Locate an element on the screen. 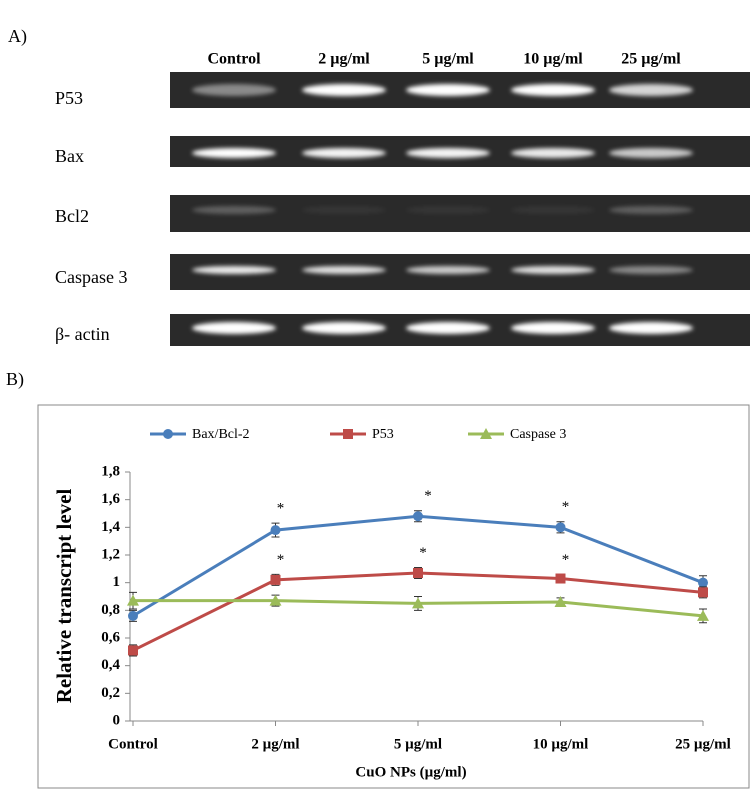 This screenshot has height=791, width=752. x-axis-label: CuO NPs (µg/ml) is located at coordinates (410, 772).